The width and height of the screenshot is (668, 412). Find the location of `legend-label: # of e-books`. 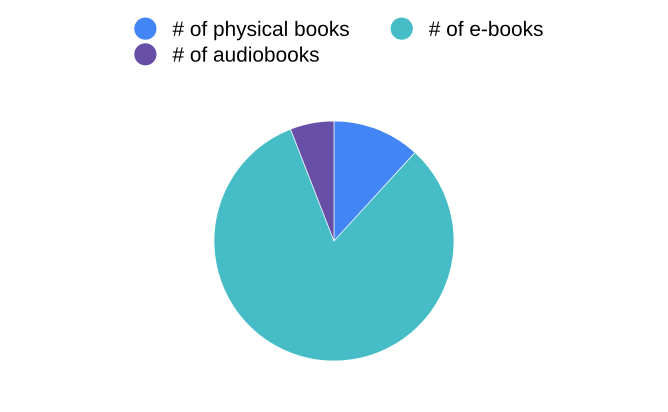

legend-label: # of e-books is located at coordinates (485, 28).